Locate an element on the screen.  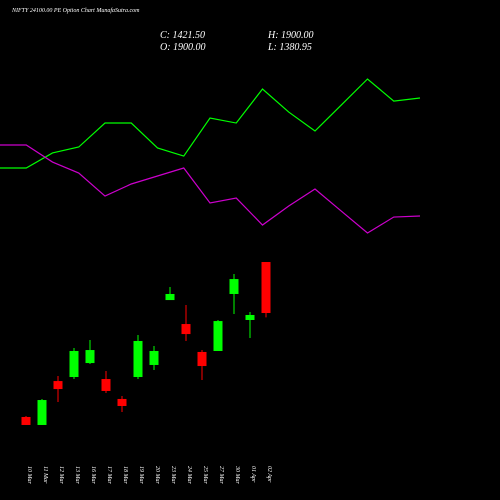
x-tick-label: 24 Mar is located at coordinates (189, 475).